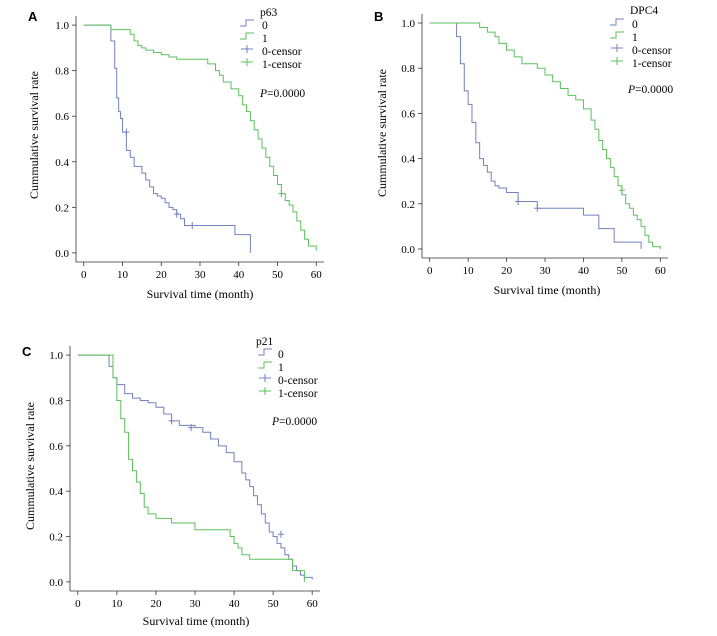 The width and height of the screenshot is (717, 636). What do you see at coordinates (56, 538) in the screenshot?
I see `panel-c-ytick-label: 0.2` at bounding box center [56, 538].